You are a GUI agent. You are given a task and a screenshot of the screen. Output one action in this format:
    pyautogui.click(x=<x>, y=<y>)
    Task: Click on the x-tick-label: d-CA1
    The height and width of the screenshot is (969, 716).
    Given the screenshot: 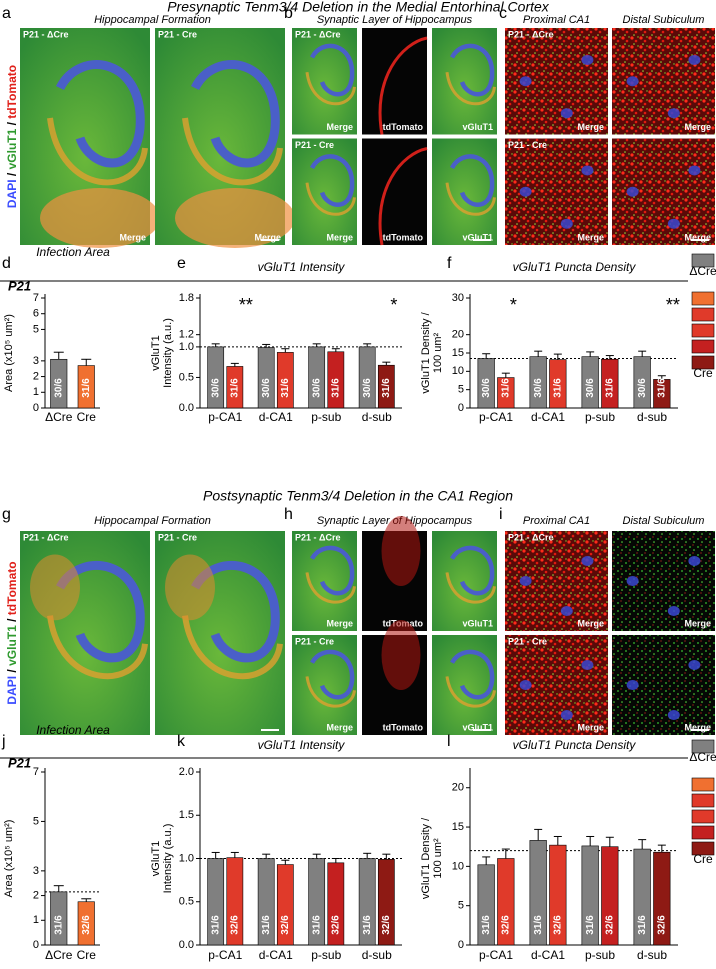 What is the action you would take?
    pyautogui.click(x=548, y=955)
    